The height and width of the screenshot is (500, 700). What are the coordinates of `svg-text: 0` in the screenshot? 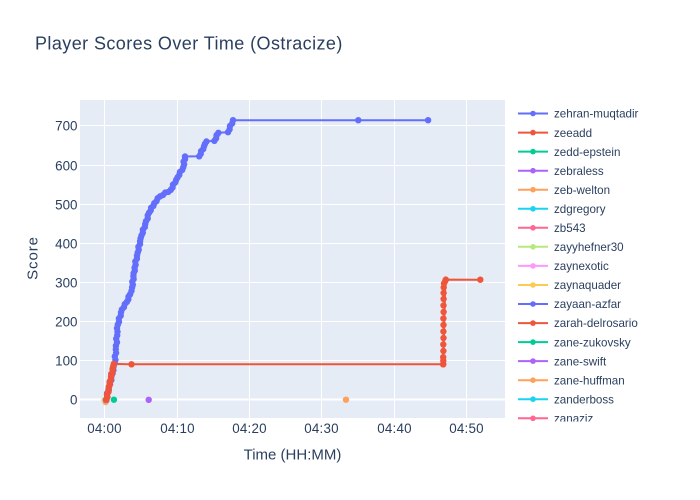 It's located at (73, 399).